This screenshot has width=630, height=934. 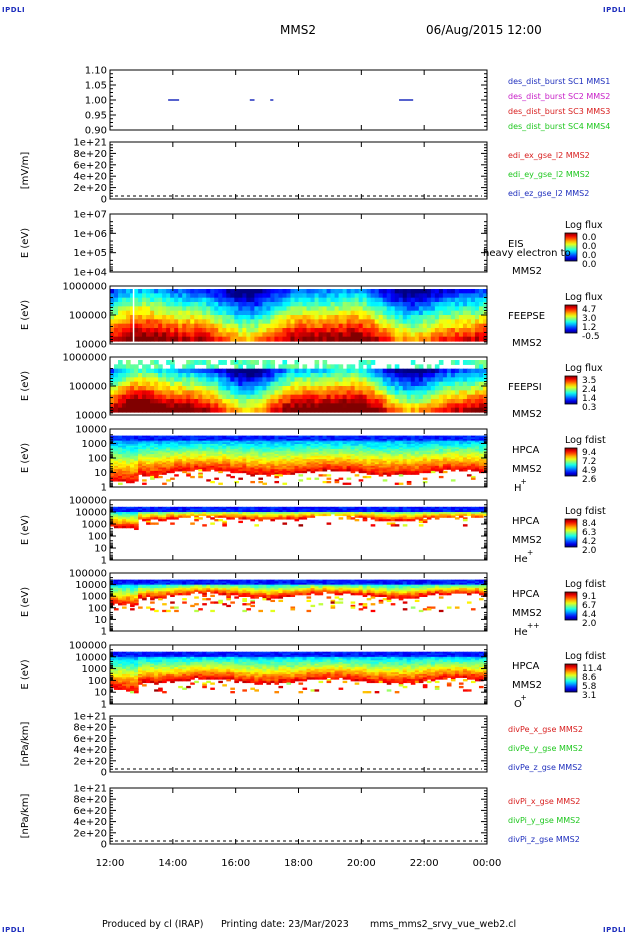 I want to click on series-label: des_dist_burst SC2 MMS2, so click(x=559, y=96).